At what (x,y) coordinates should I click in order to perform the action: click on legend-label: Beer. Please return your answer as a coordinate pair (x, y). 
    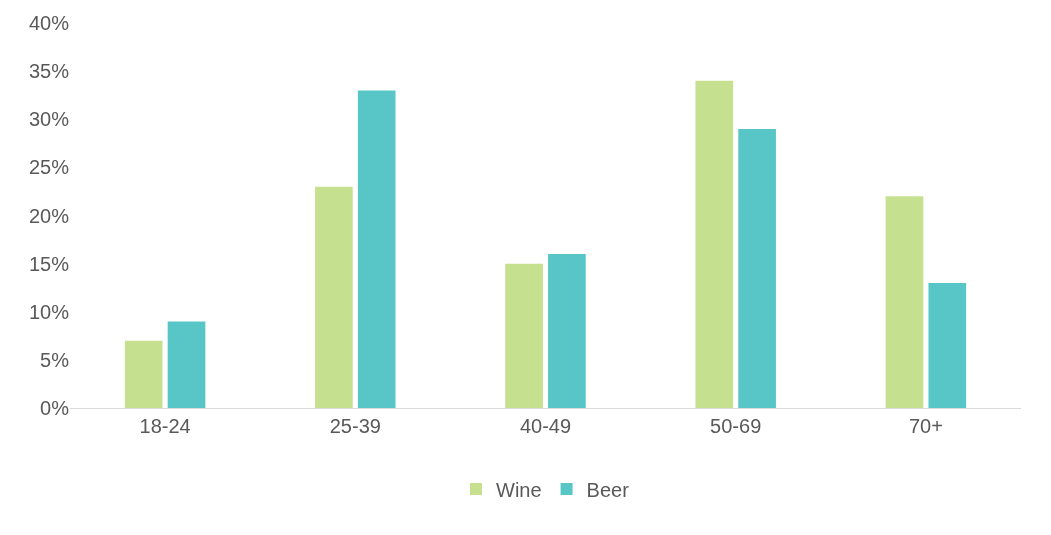
    Looking at the image, I should click on (608, 489).